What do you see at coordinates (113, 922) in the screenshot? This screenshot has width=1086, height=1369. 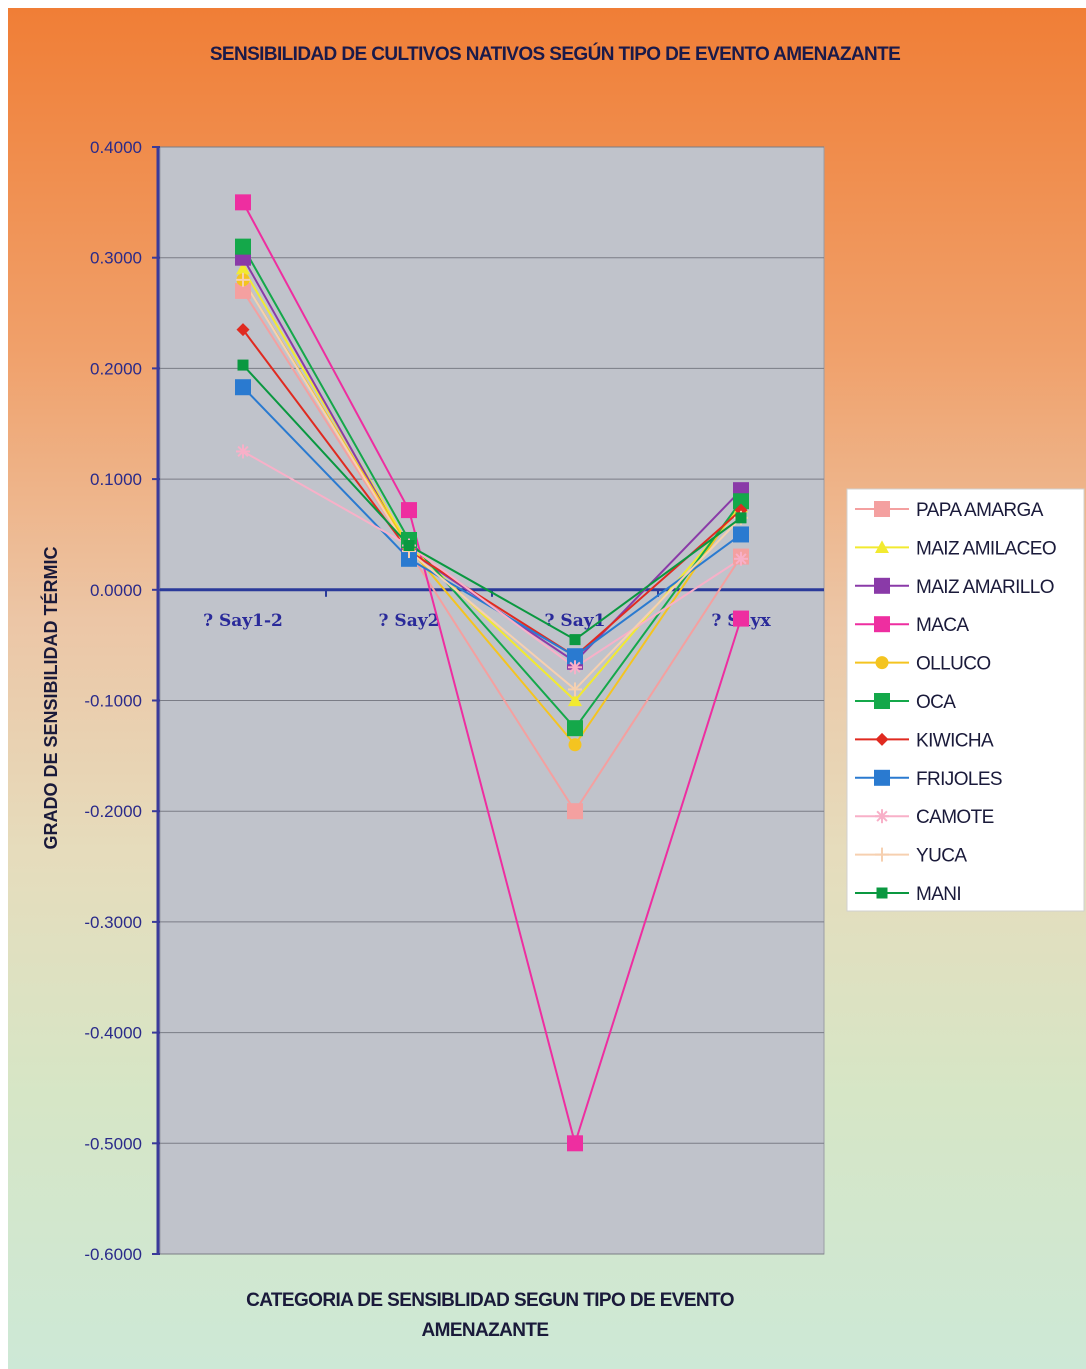 I see `y-tick-label: -0.3000` at bounding box center [113, 922].